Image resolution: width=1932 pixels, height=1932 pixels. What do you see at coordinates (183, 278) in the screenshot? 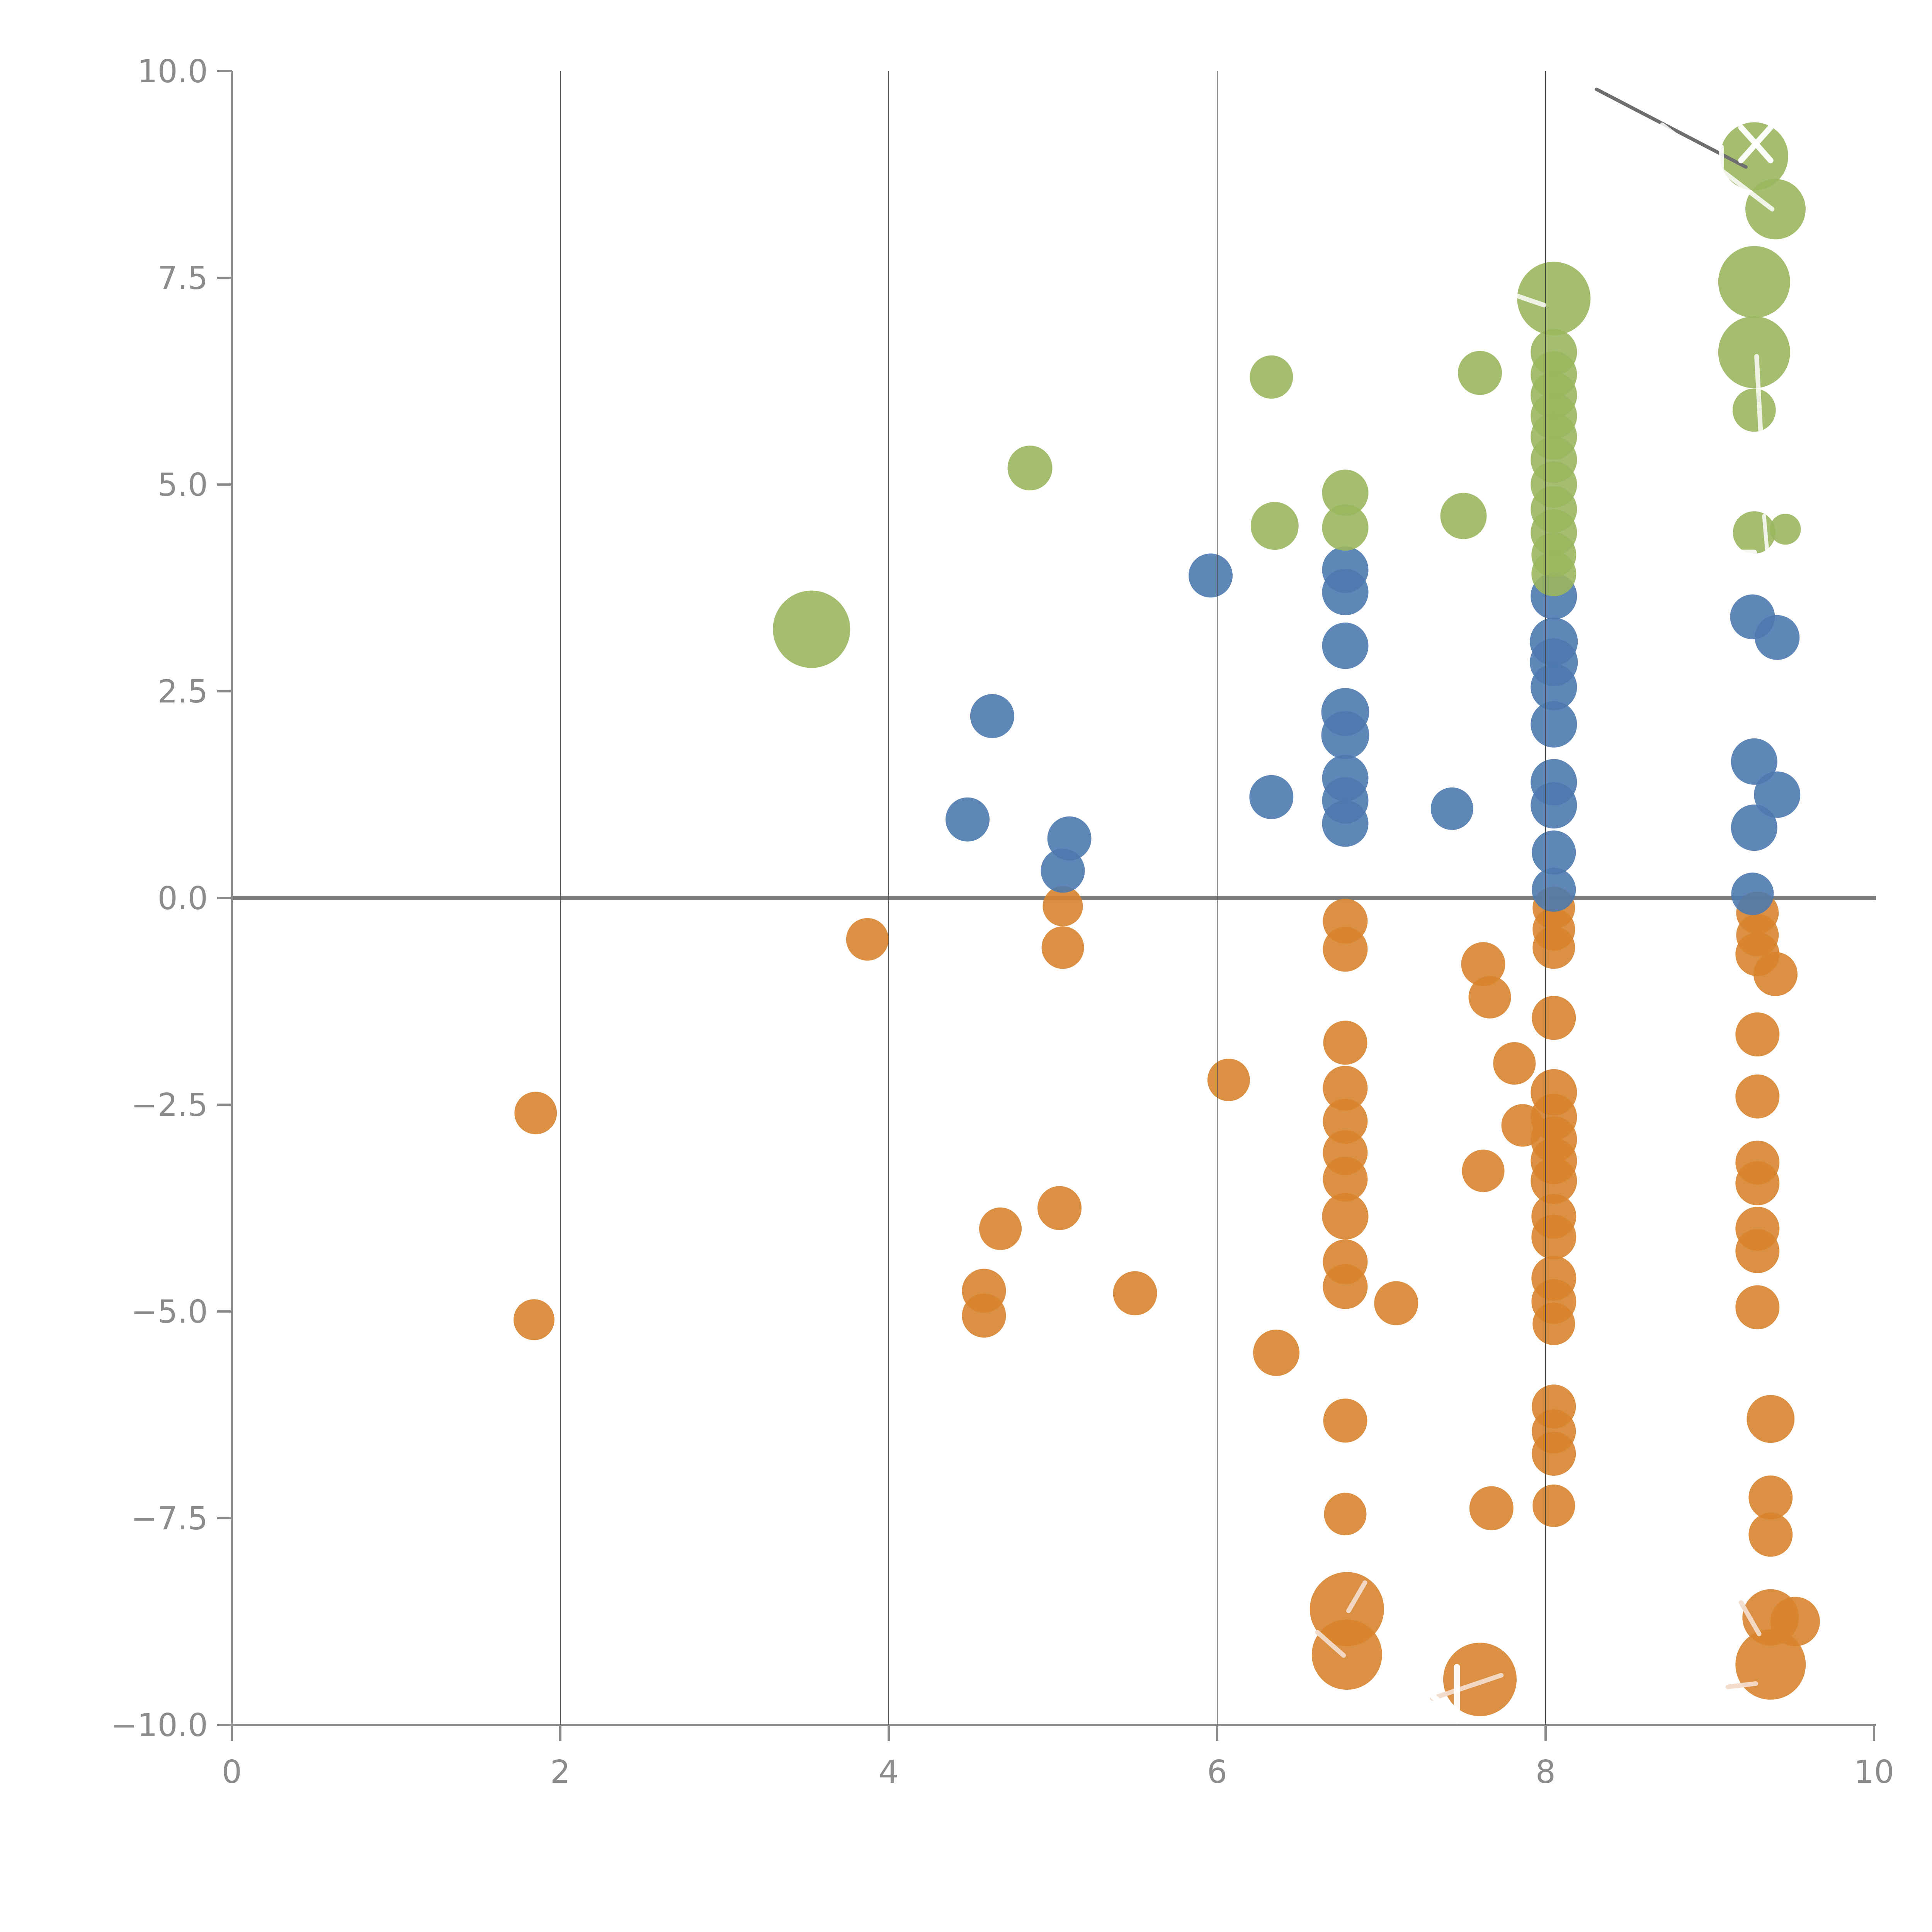
I see `y-axis-tick-label: 7.5` at bounding box center [183, 278].